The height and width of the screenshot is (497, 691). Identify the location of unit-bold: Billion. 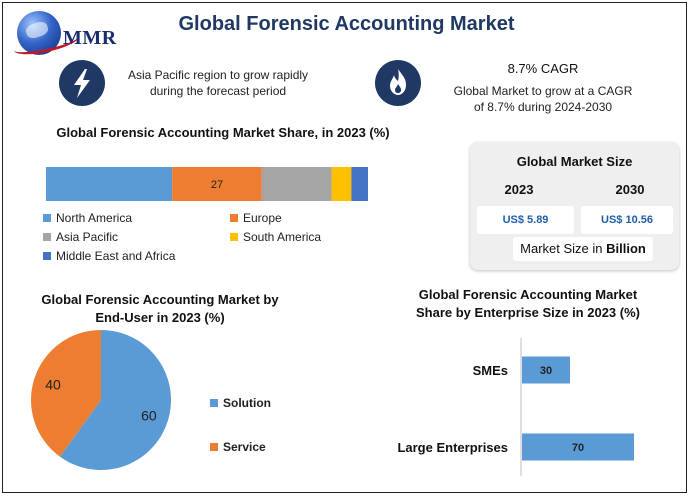
(626, 248).